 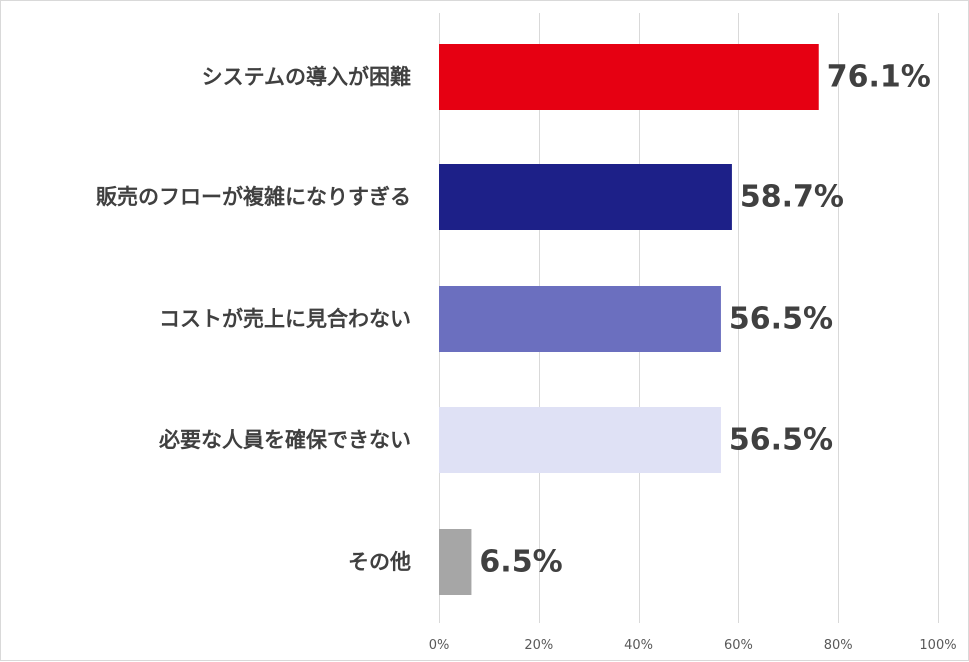 I want to click on x-tick-label: 100%, so click(x=937, y=645).